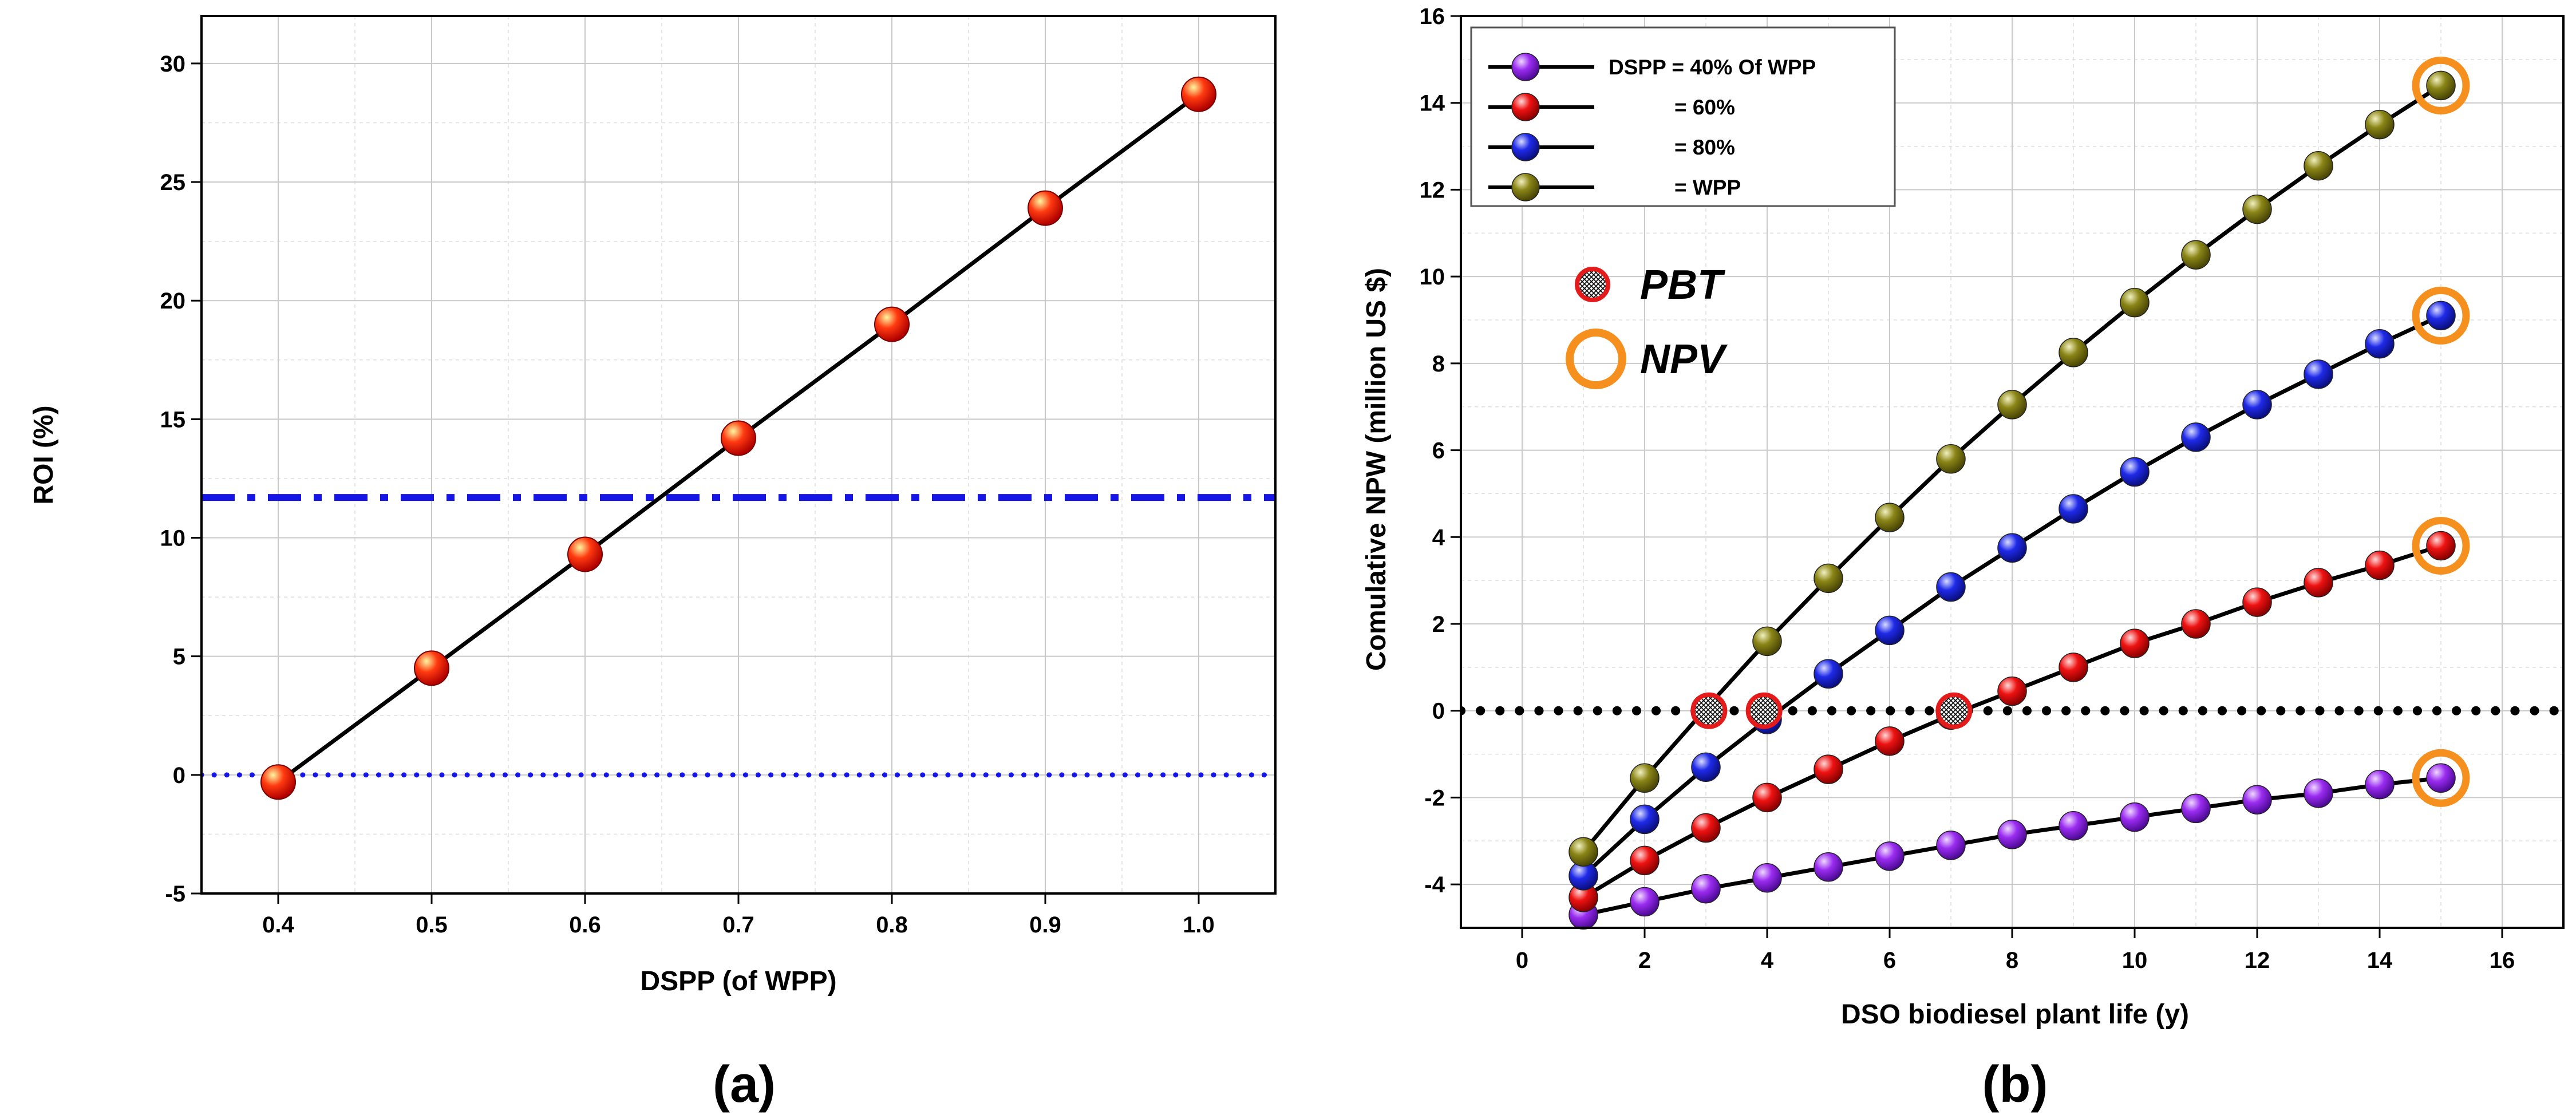 Image resolution: width=2576 pixels, height=1119 pixels. What do you see at coordinates (2135, 960) in the screenshot?
I see `panel-b-x-tick-label: 10` at bounding box center [2135, 960].